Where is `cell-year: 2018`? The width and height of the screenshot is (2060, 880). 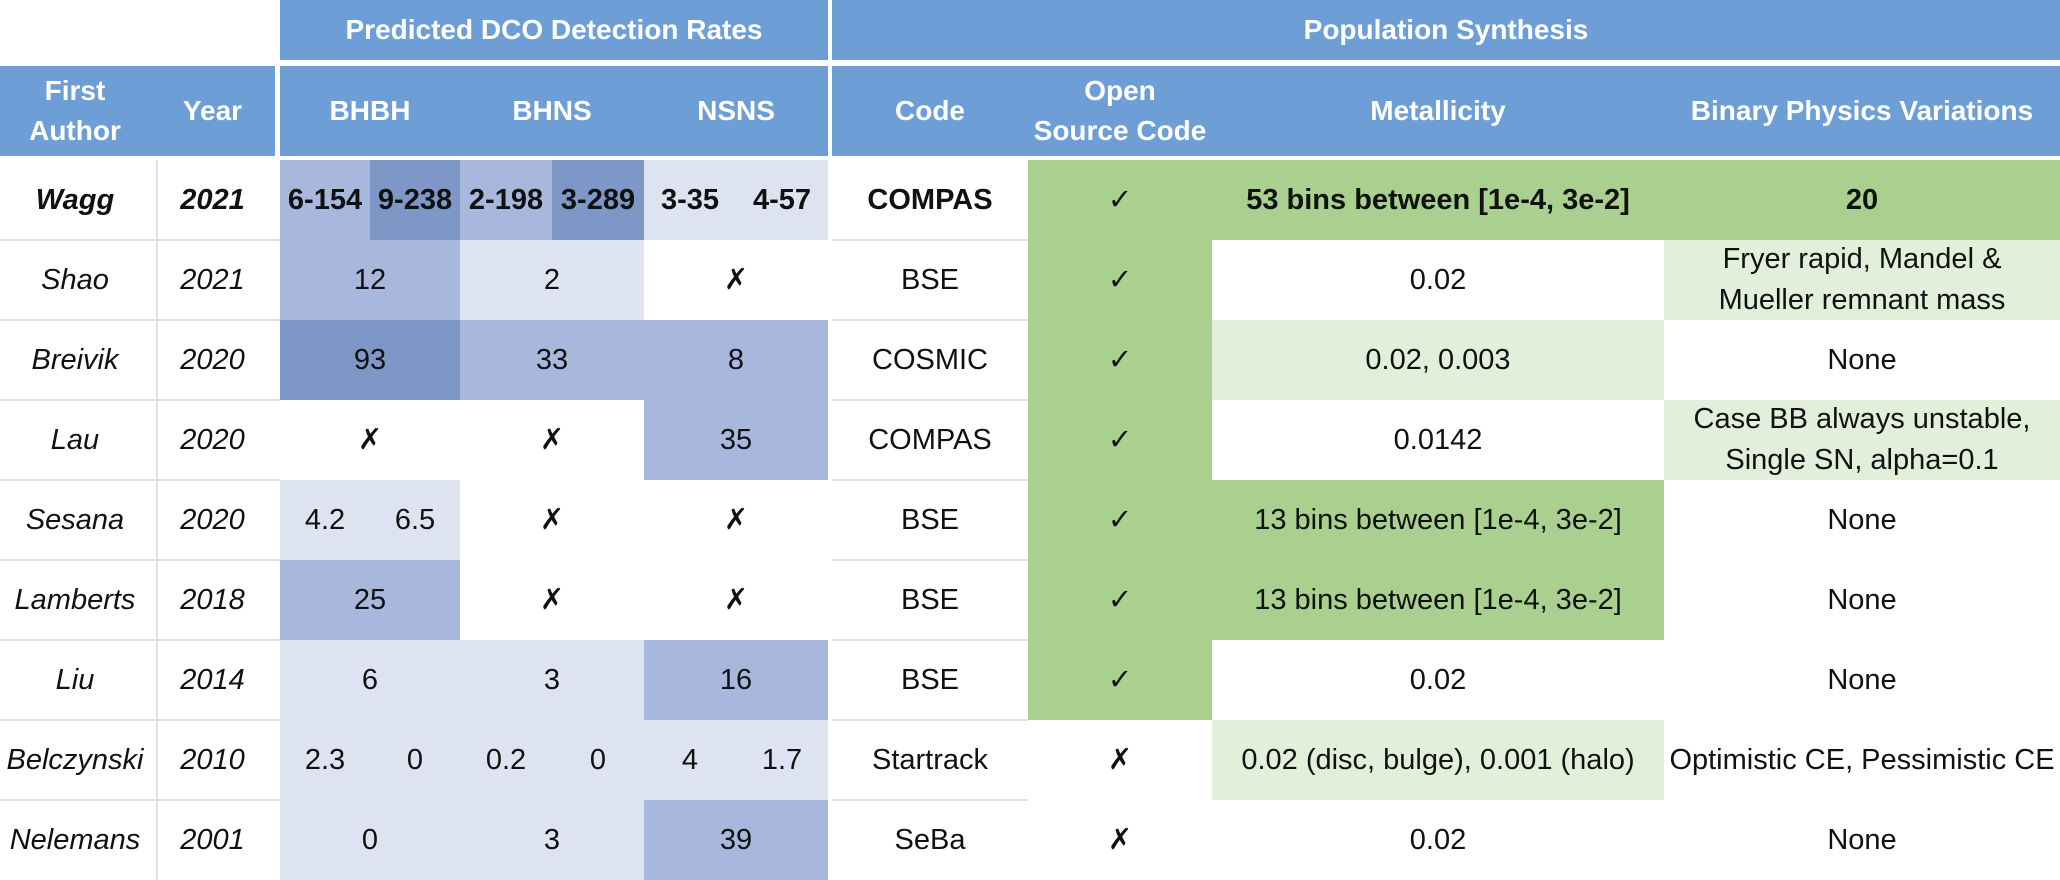 cell-year: 2018 is located at coordinates (212, 599).